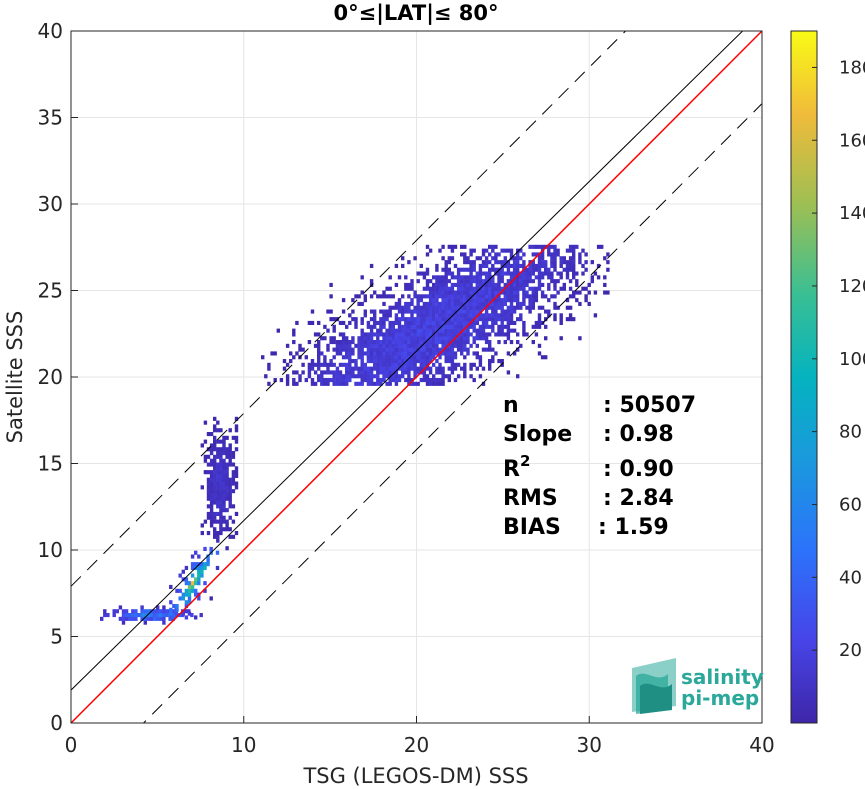  Describe the element at coordinates (838, 359) in the screenshot. I see `colorbar-ticks: 20406080100120140160180` at that location.